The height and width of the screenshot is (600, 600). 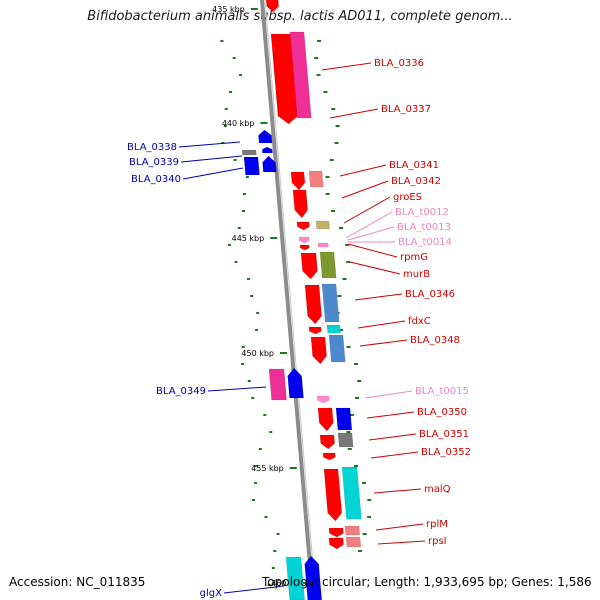 I want to click on gene-label-groes: groES, so click(x=407, y=197).